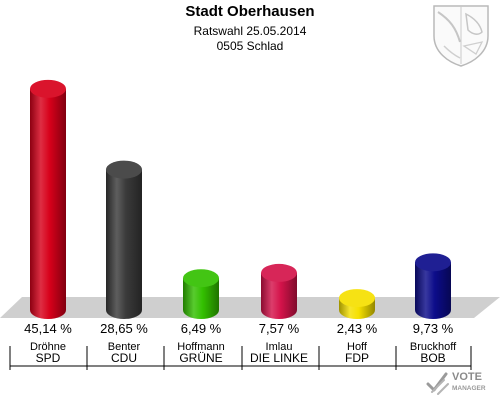  Describe the element at coordinates (279, 358) in the screenshot. I see `party-label: DIE LINKE` at that location.